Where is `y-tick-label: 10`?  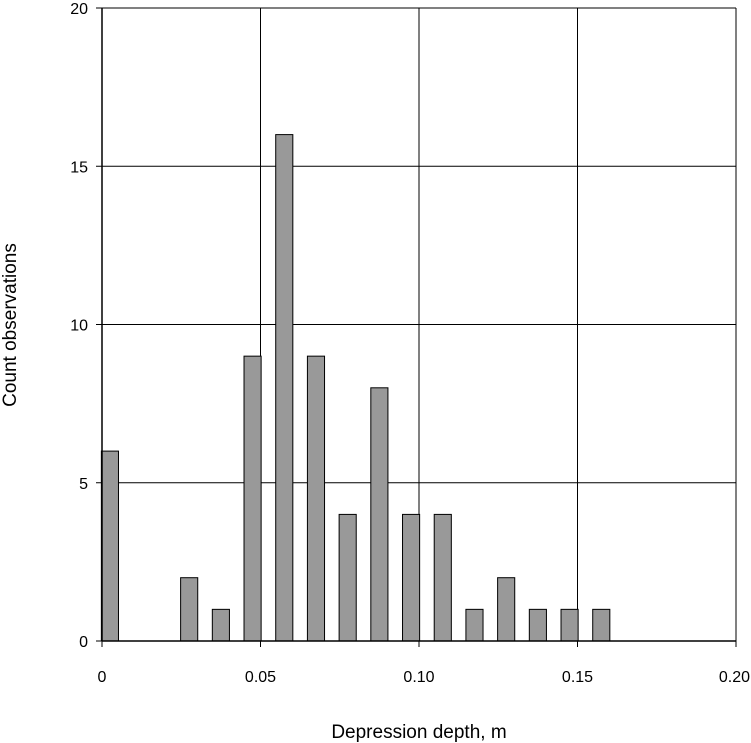 y-tick-label: 10 is located at coordinates (79, 326).